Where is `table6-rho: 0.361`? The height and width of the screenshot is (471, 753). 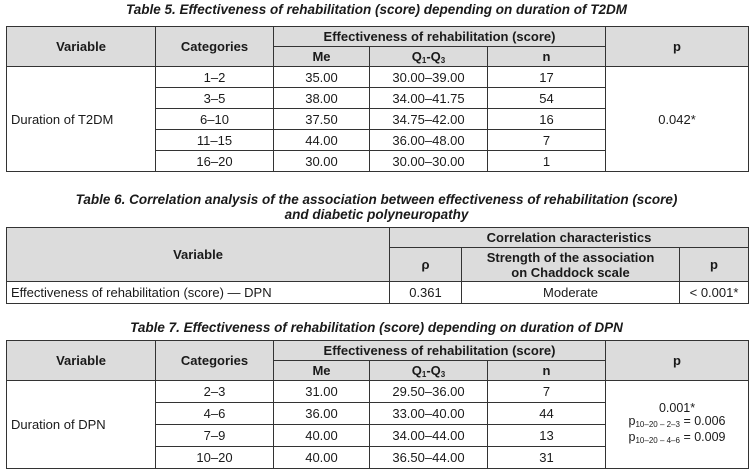 table6-rho: 0.361 is located at coordinates (425, 292).